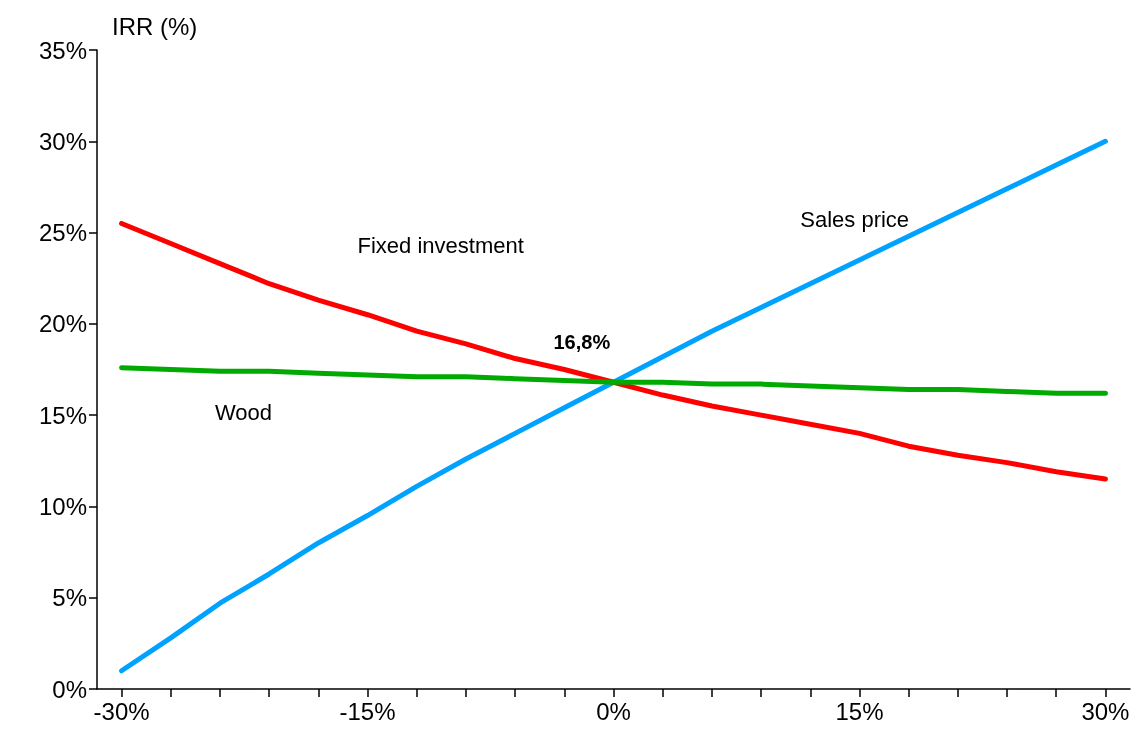 The height and width of the screenshot is (749, 1145). Describe the element at coordinates (440, 246) in the screenshot. I see `text: Fixed investment` at that location.